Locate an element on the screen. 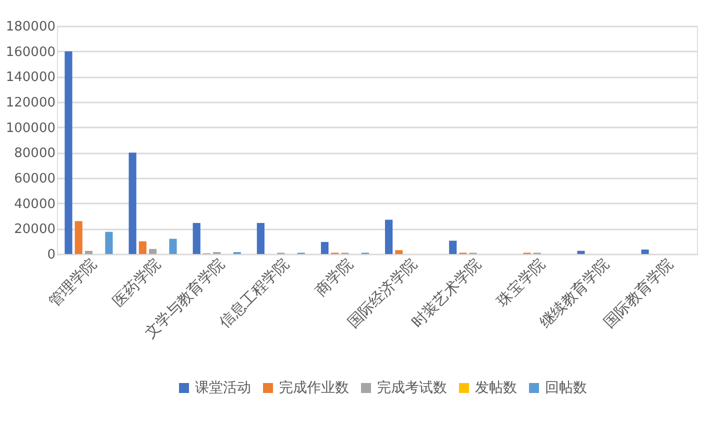  y-tick-label: 120000 is located at coordinates (31, 103).